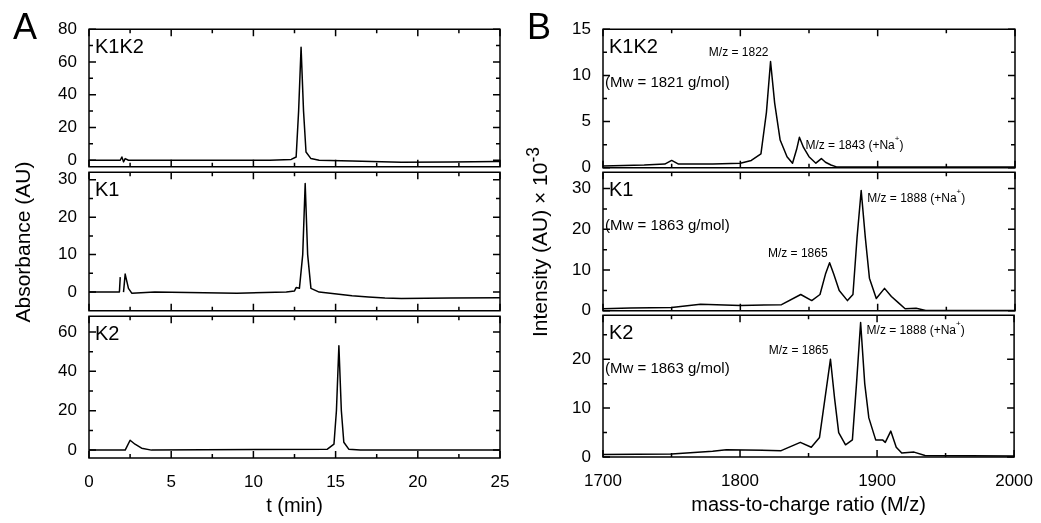 This screenshot has width=1041, height=523. What do you see at coordinates (740, 480) in the screenshot?
I see `x-tick-label: 1800` at bounding box center [740, 480].